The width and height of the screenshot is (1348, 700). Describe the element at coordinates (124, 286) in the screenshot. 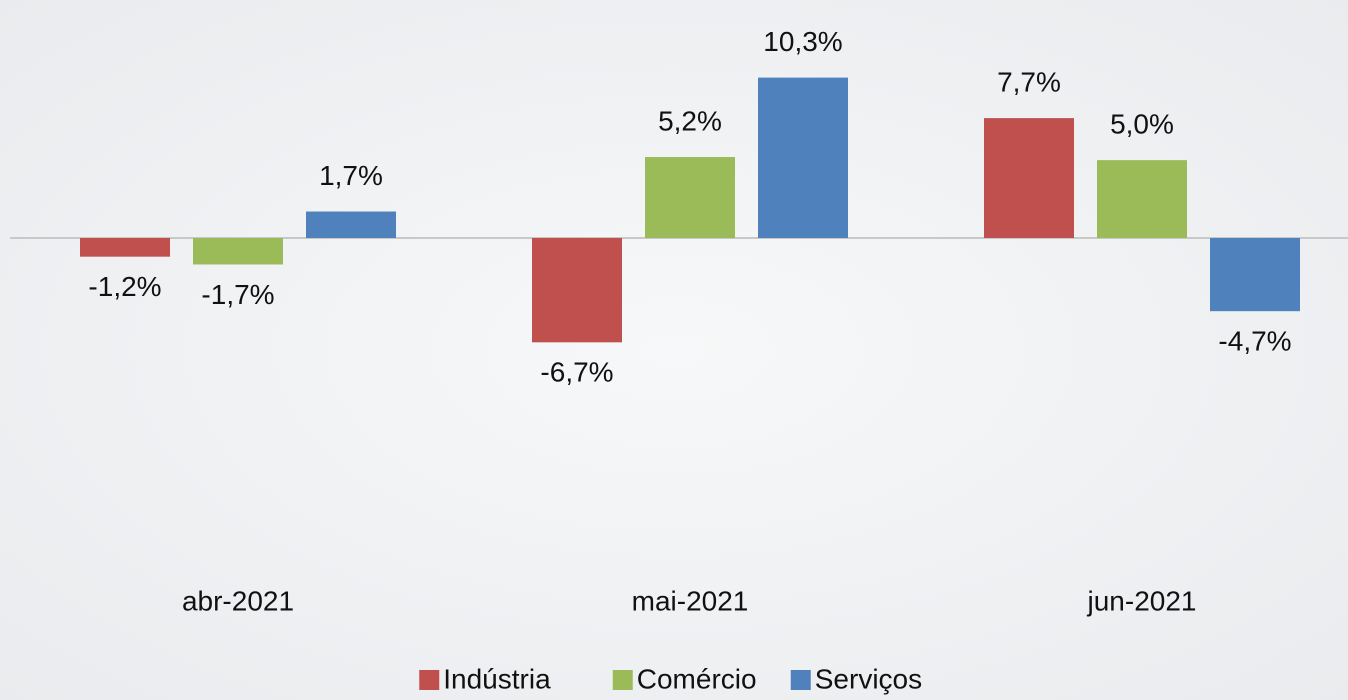

I see `data-label: -1,2%` at that location.